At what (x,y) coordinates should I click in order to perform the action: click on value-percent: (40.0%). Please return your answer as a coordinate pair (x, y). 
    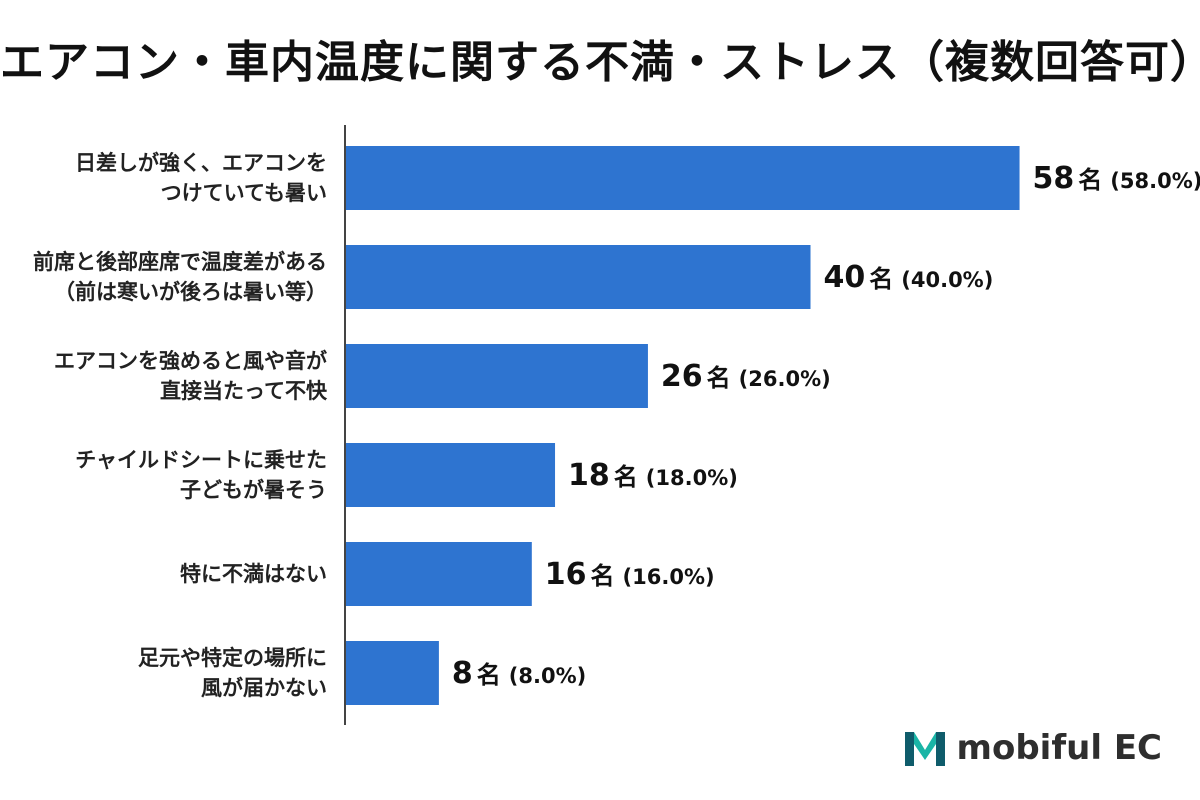
    Looking at the image, I should click on (947, 280).